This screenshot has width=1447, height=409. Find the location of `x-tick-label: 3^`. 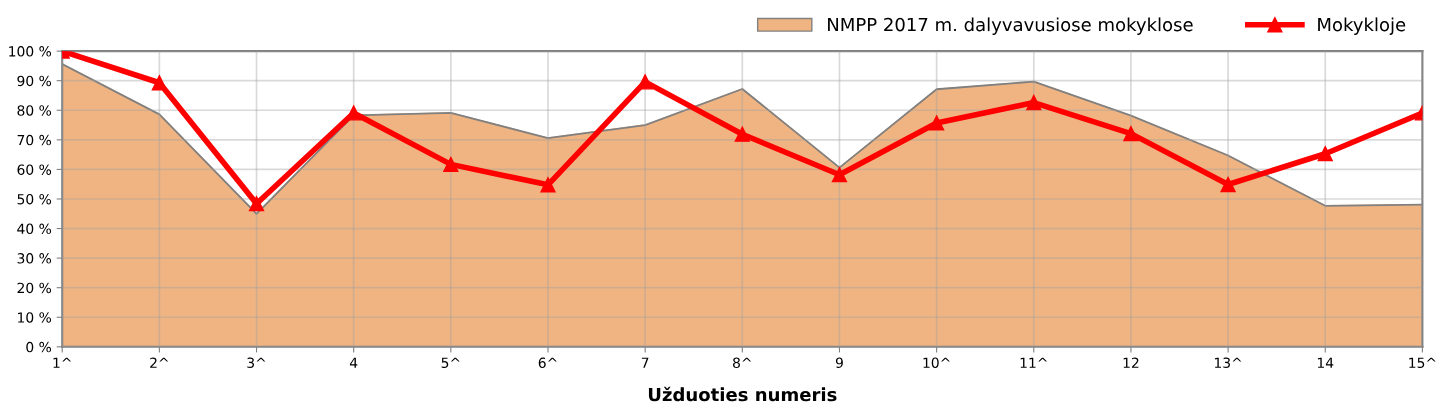

x-tick-label: 3^ is located at coordinates (256, 362).